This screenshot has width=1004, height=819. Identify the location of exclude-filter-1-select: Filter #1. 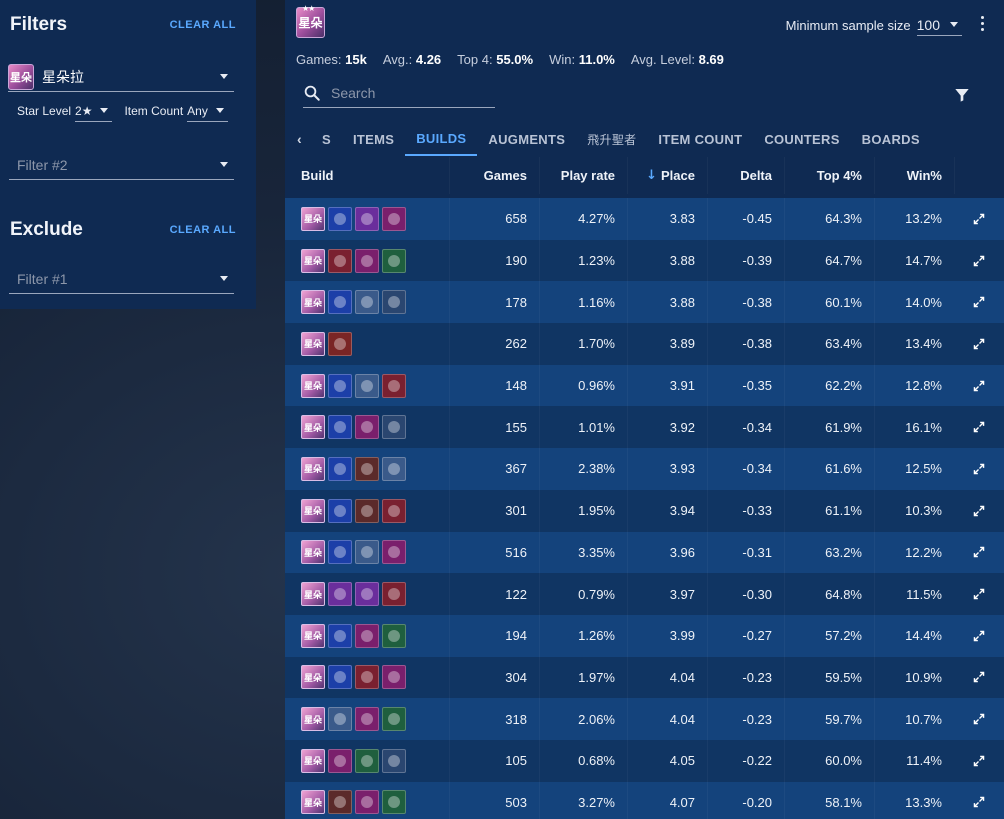
(121, 279).